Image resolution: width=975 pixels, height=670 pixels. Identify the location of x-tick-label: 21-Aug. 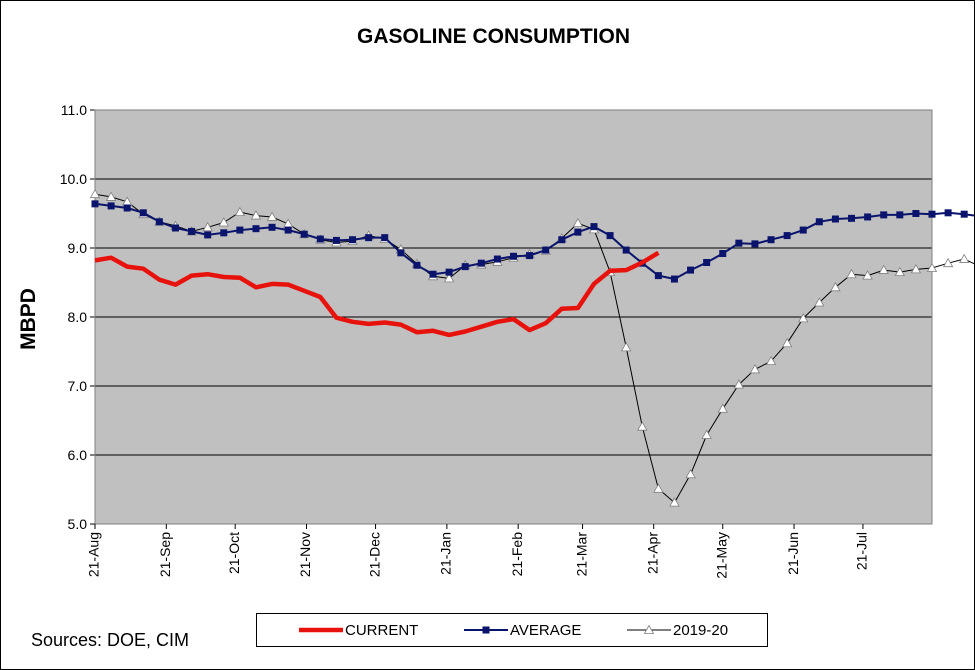
(94, 554).